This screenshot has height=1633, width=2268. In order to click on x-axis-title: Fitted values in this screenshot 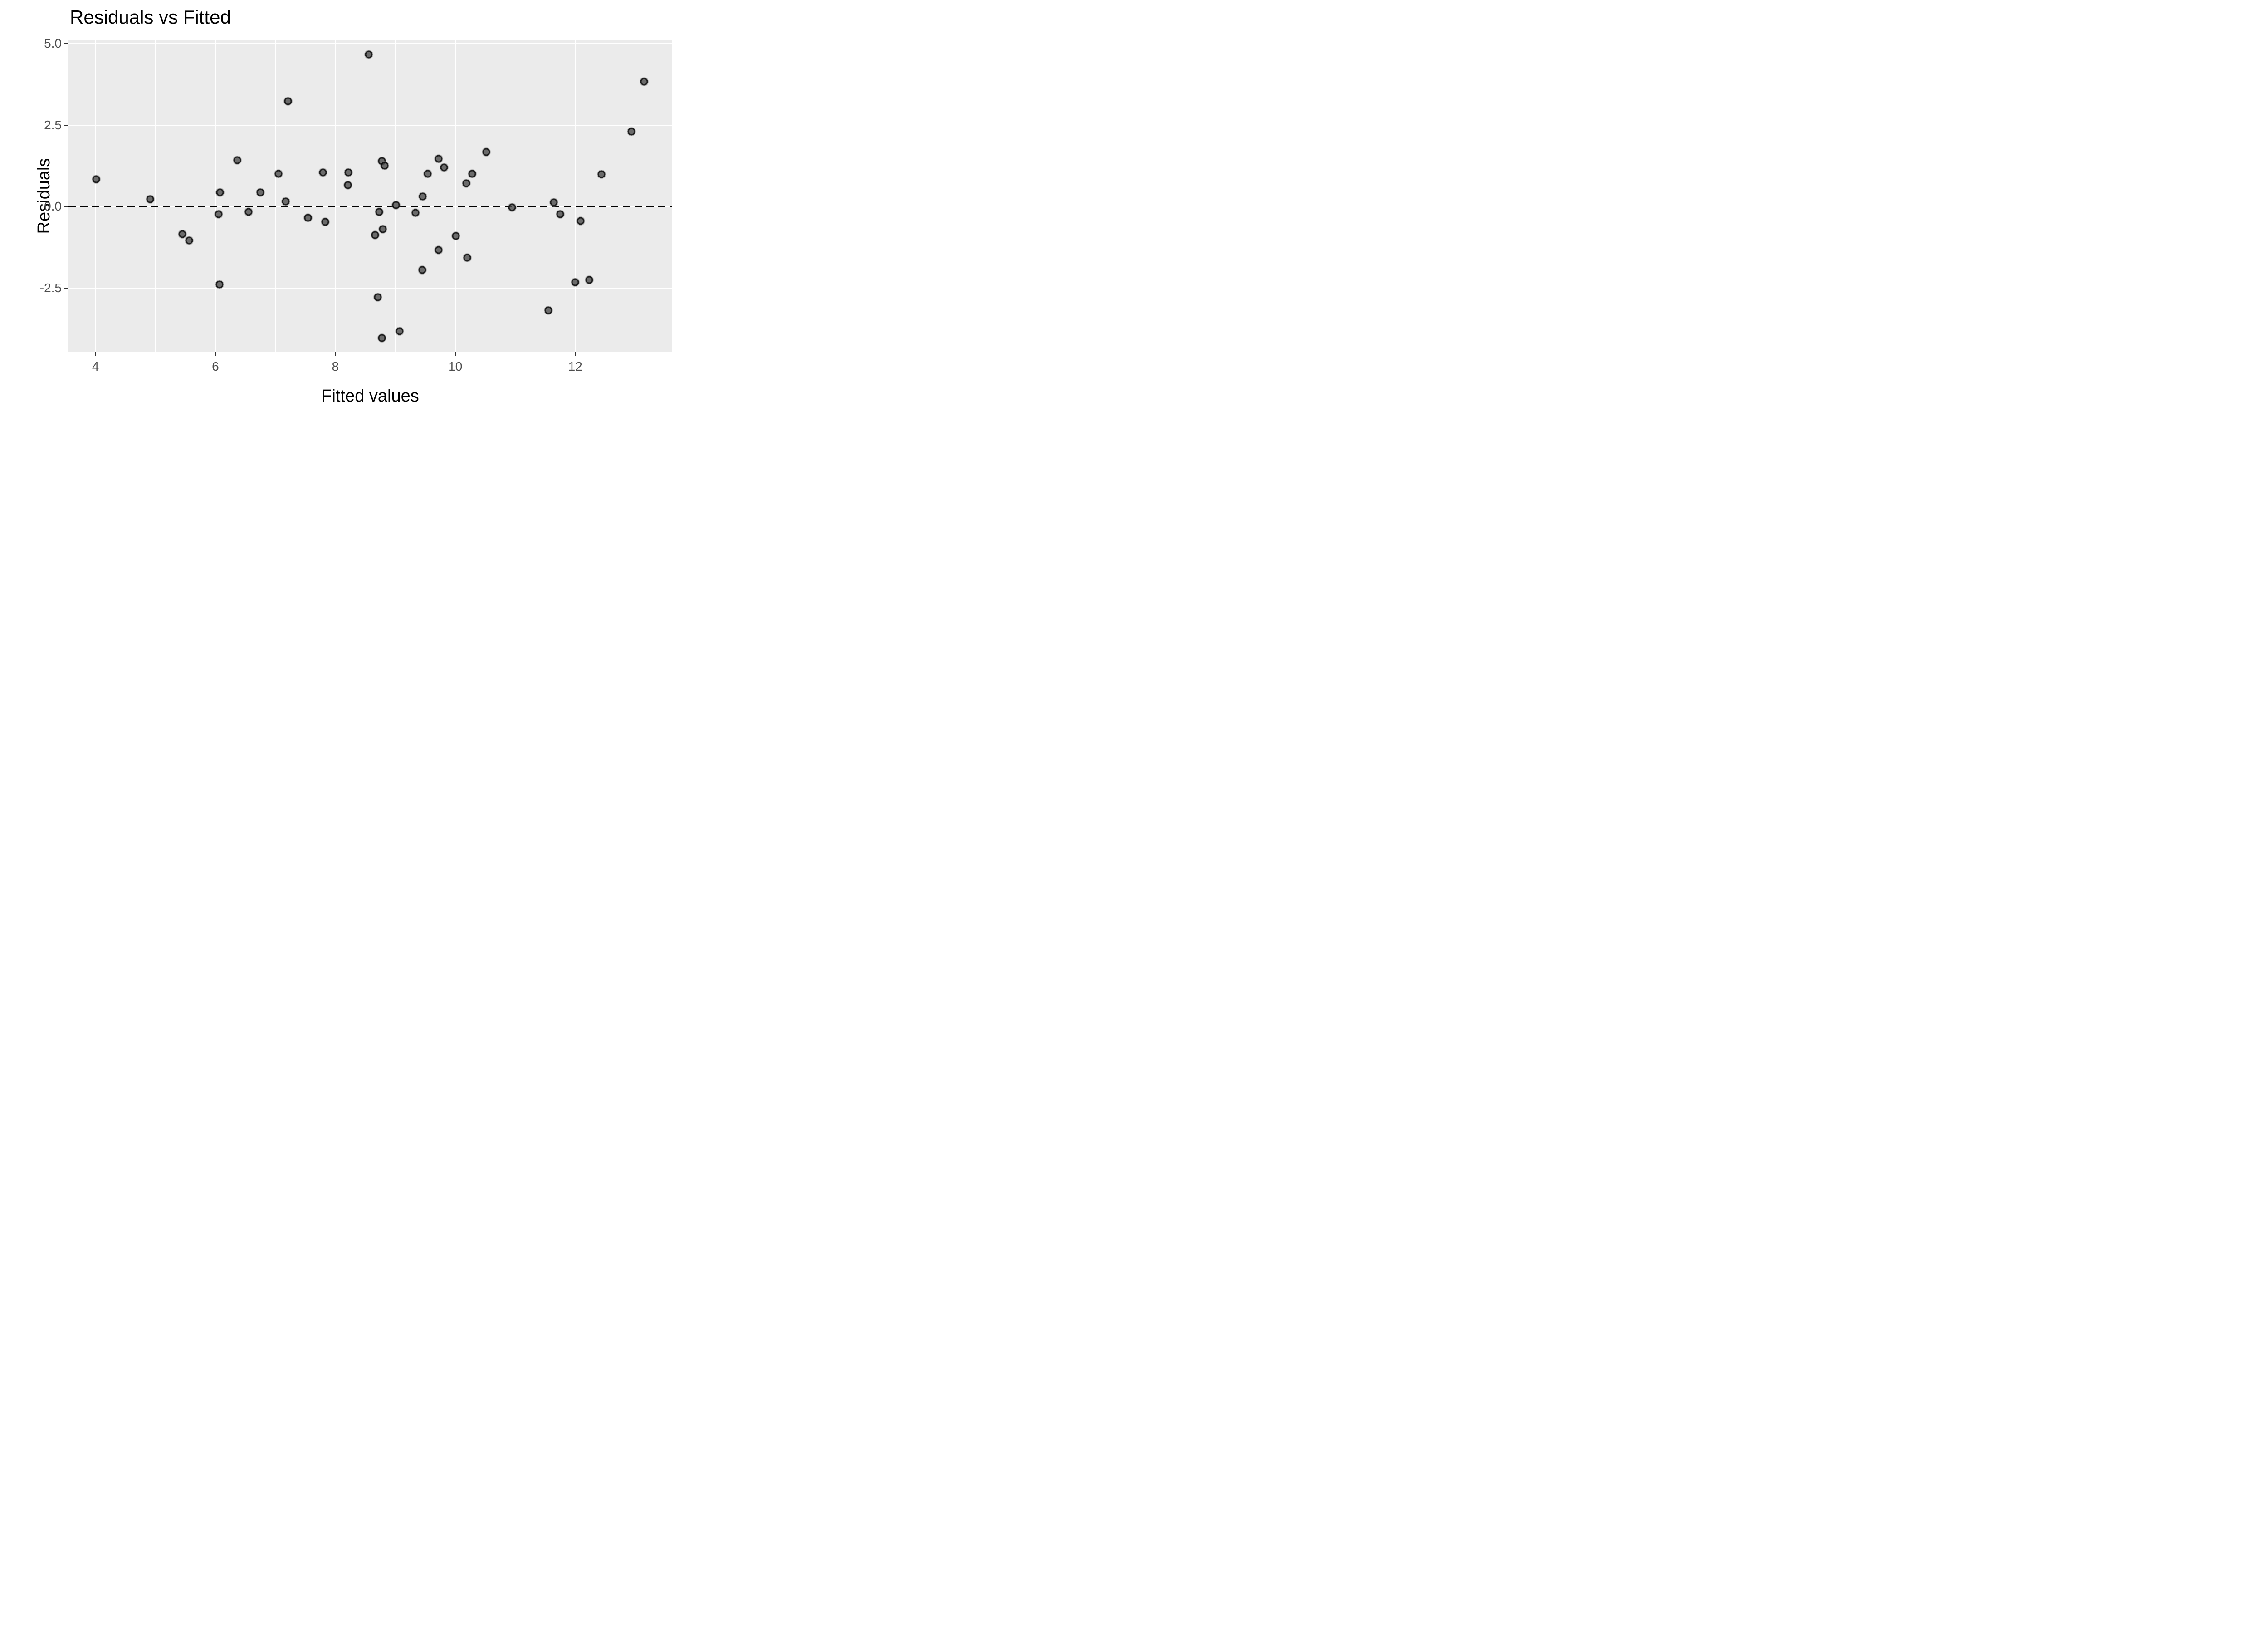, I will do `click(370, 396)`.